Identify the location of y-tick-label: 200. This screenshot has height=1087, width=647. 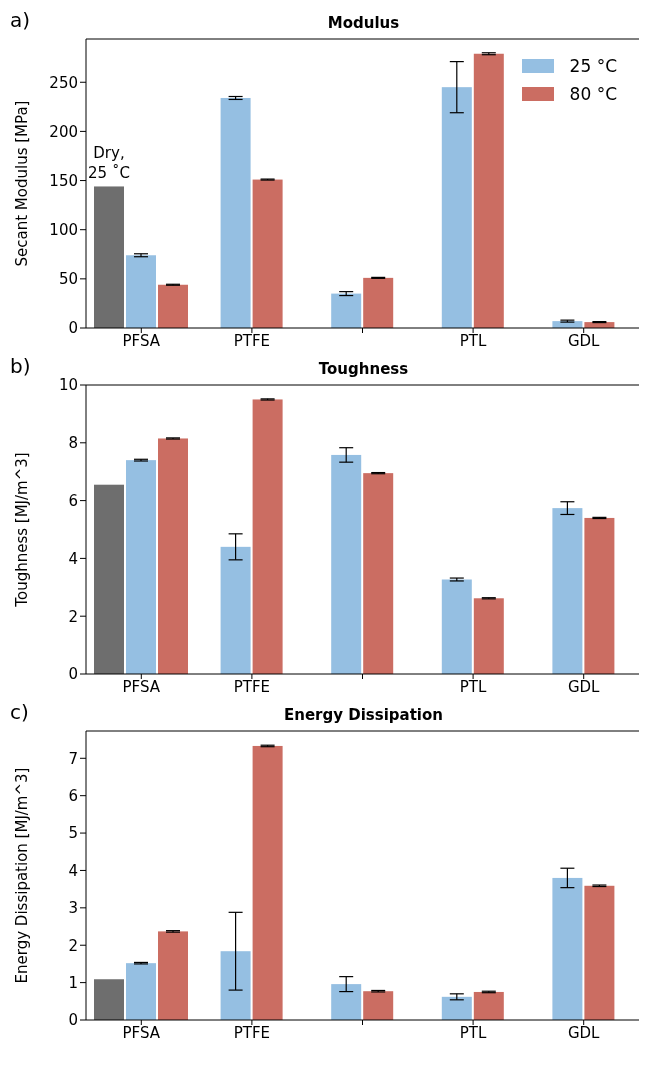
(63, 131).